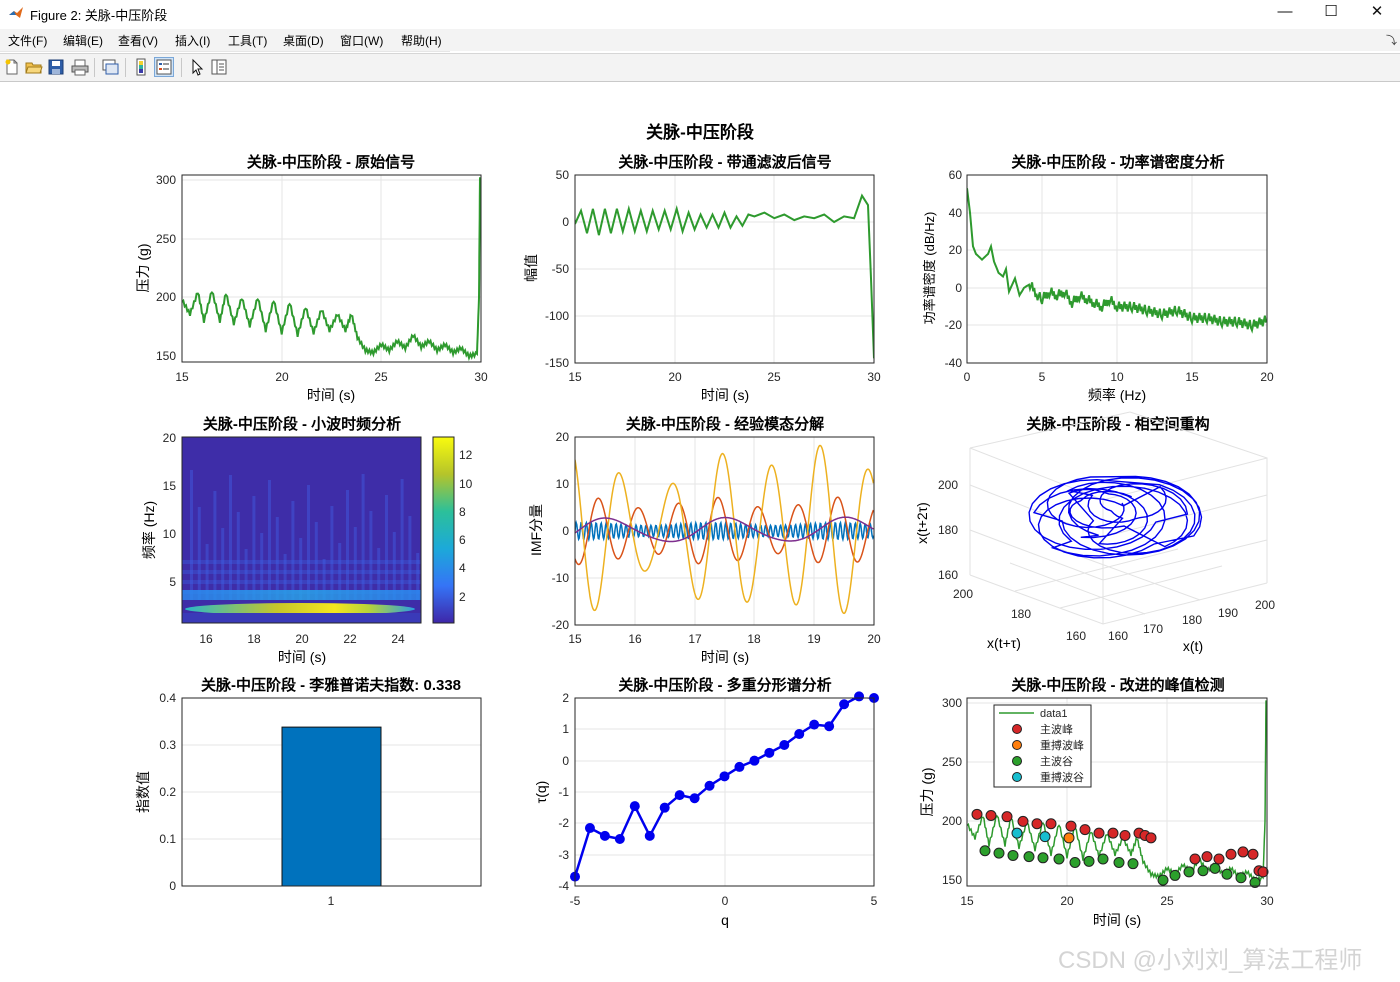 The height and width of the screenshot is (982, 1400). What do you see at coordinates (724, 269) in the screenshot?
I see `bandpass-grid` at bounding box center [724, 269].